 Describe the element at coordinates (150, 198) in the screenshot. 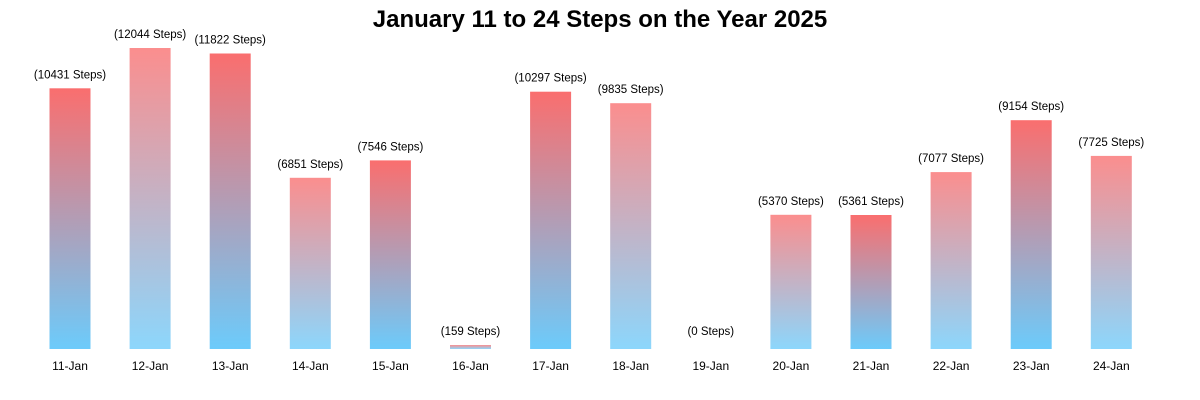

I see `bar-12-Jan` at that location.